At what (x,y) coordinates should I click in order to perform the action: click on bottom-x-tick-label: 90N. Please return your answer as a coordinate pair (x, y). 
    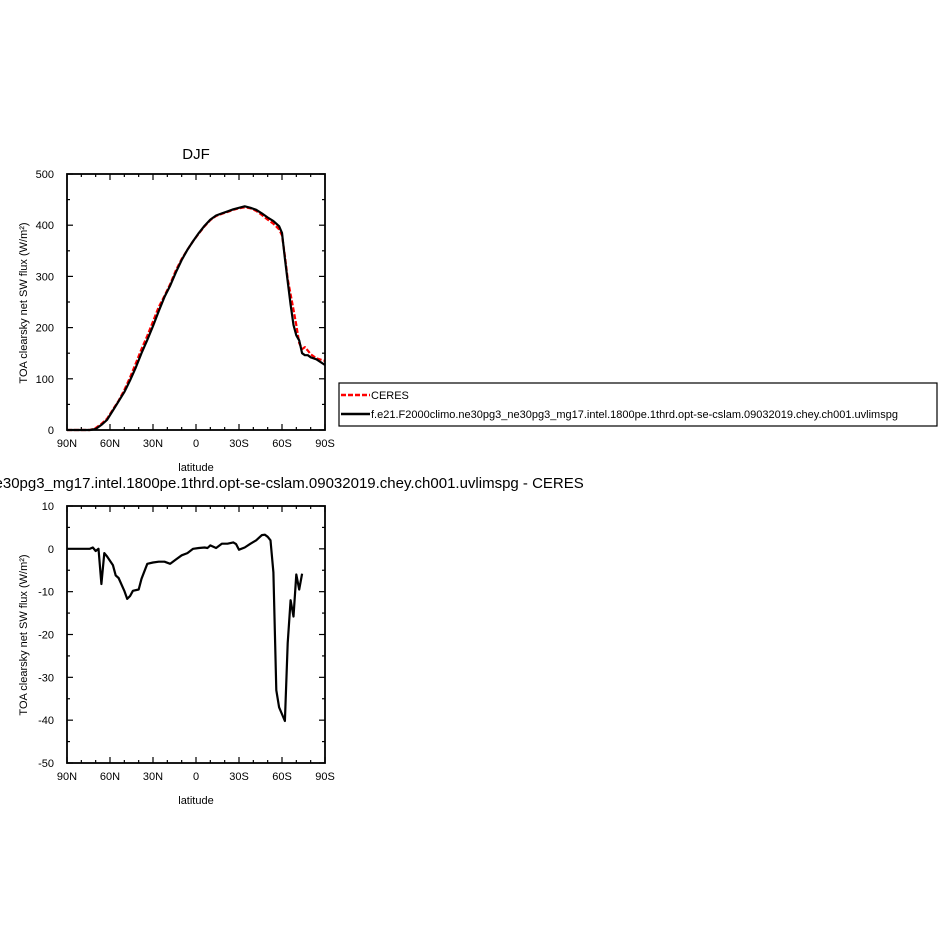
    Looking at the image, I should click on (67, 777).